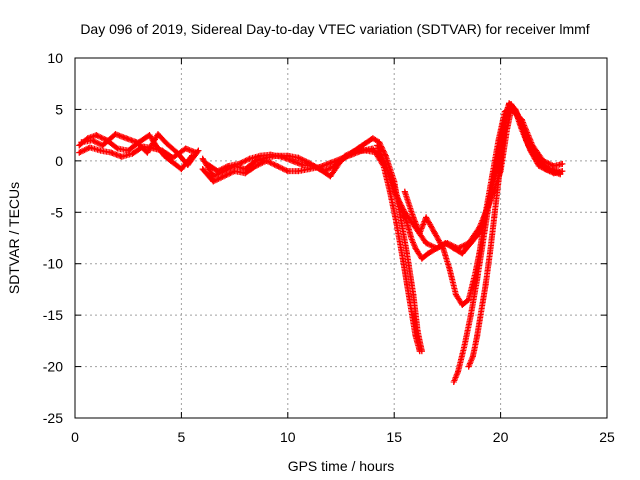 Image resolution: width=640 pixels, height=480 pixels. Describe the element at coordinates (14, 238) in the screenshot. I see `y-axis-label: SDTVAR / TECUs` at that location.